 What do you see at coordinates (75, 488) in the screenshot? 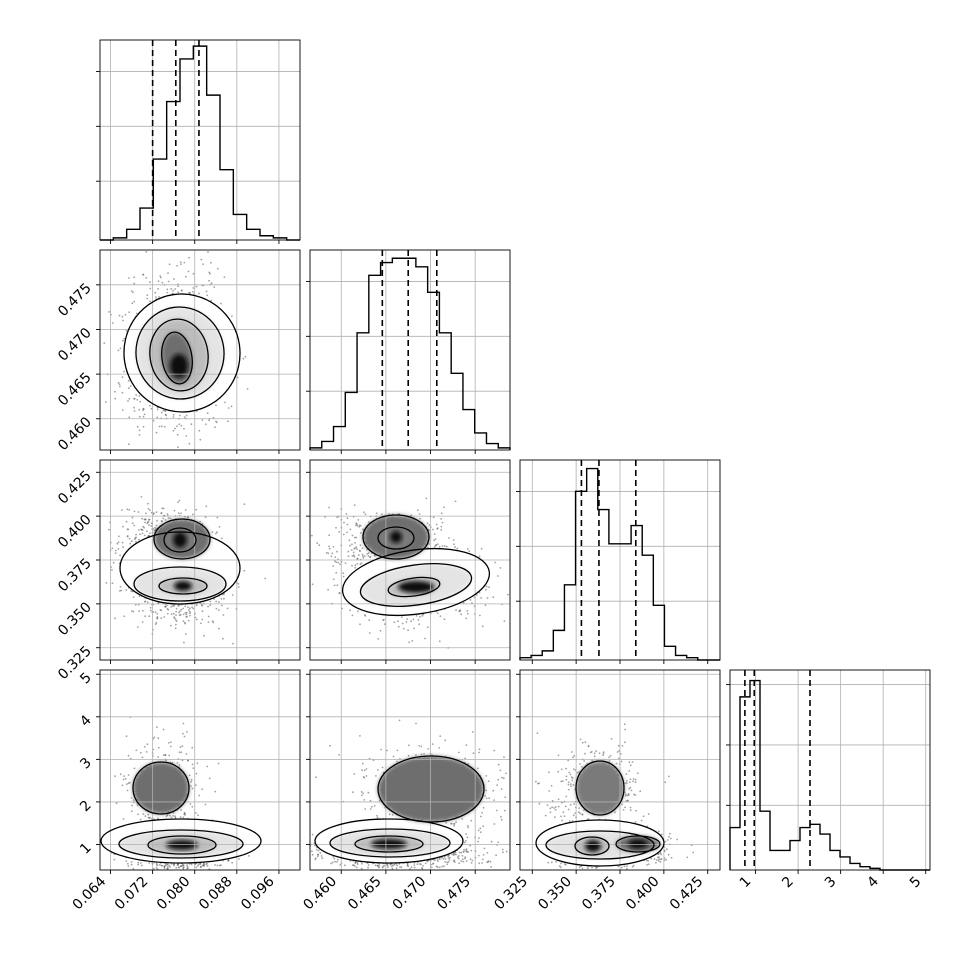
I see `y-tick-label: 0.425` at bounding box center [75, 488].